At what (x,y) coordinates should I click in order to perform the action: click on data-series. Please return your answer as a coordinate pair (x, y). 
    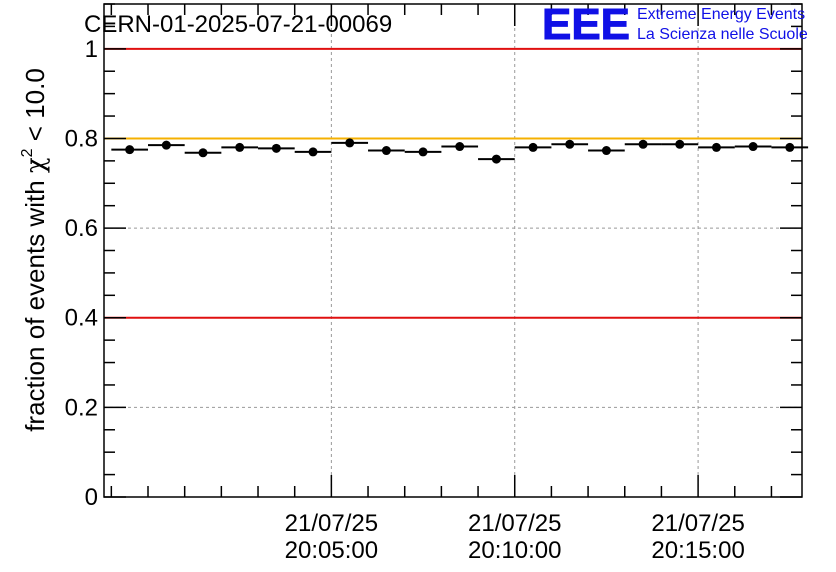
    Looking at the image, I should click on (460, 151).